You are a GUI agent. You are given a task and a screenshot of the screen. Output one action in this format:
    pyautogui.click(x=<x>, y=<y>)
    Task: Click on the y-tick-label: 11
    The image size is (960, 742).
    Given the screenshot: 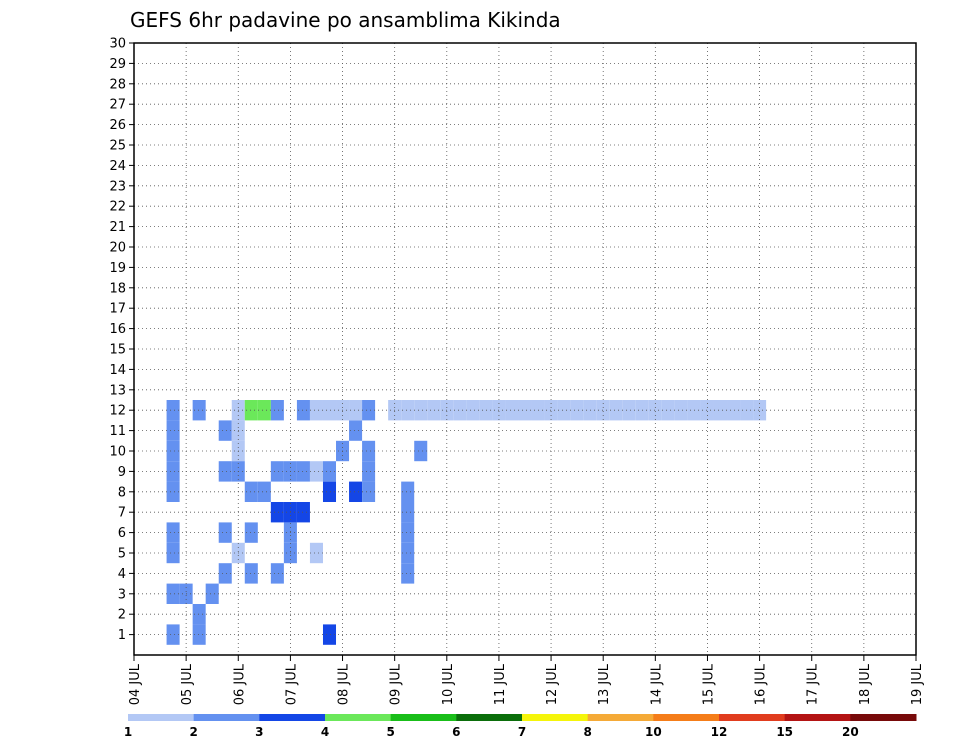 What is the action you would take?
    pyautogui.click(x=117, y=431)
    